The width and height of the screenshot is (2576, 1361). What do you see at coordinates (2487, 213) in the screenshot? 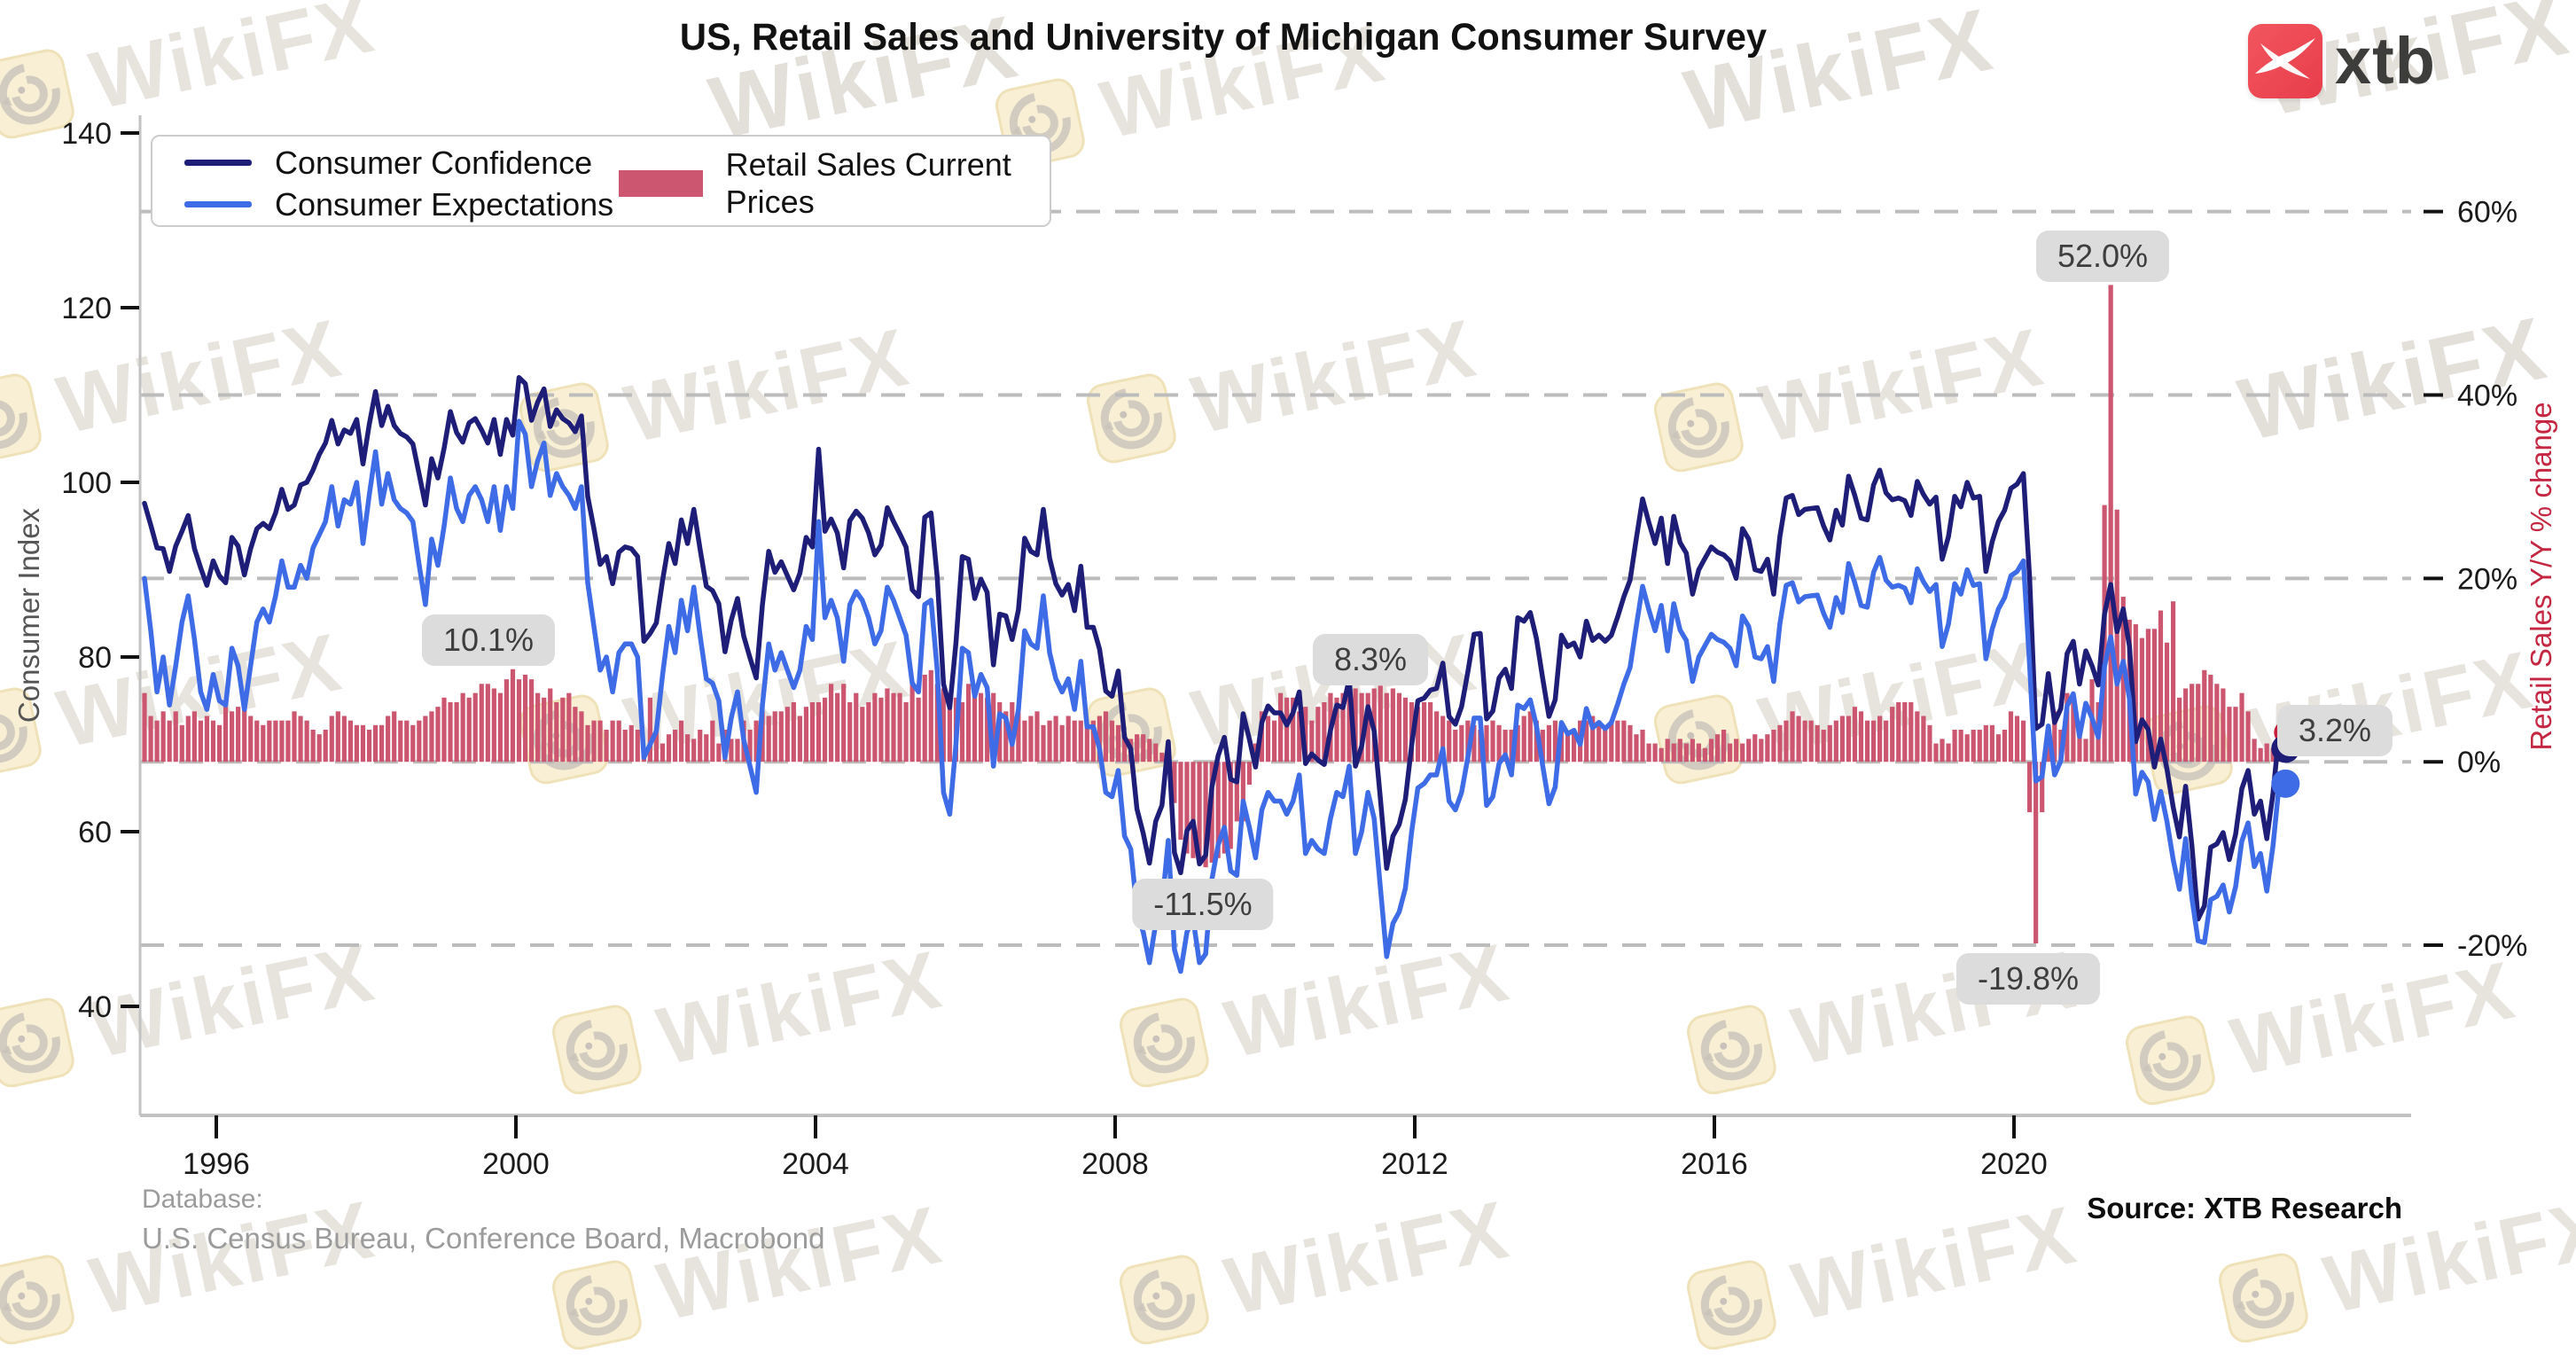
I see `right-tick-label: 60%` at bounding box center [2487, 213].